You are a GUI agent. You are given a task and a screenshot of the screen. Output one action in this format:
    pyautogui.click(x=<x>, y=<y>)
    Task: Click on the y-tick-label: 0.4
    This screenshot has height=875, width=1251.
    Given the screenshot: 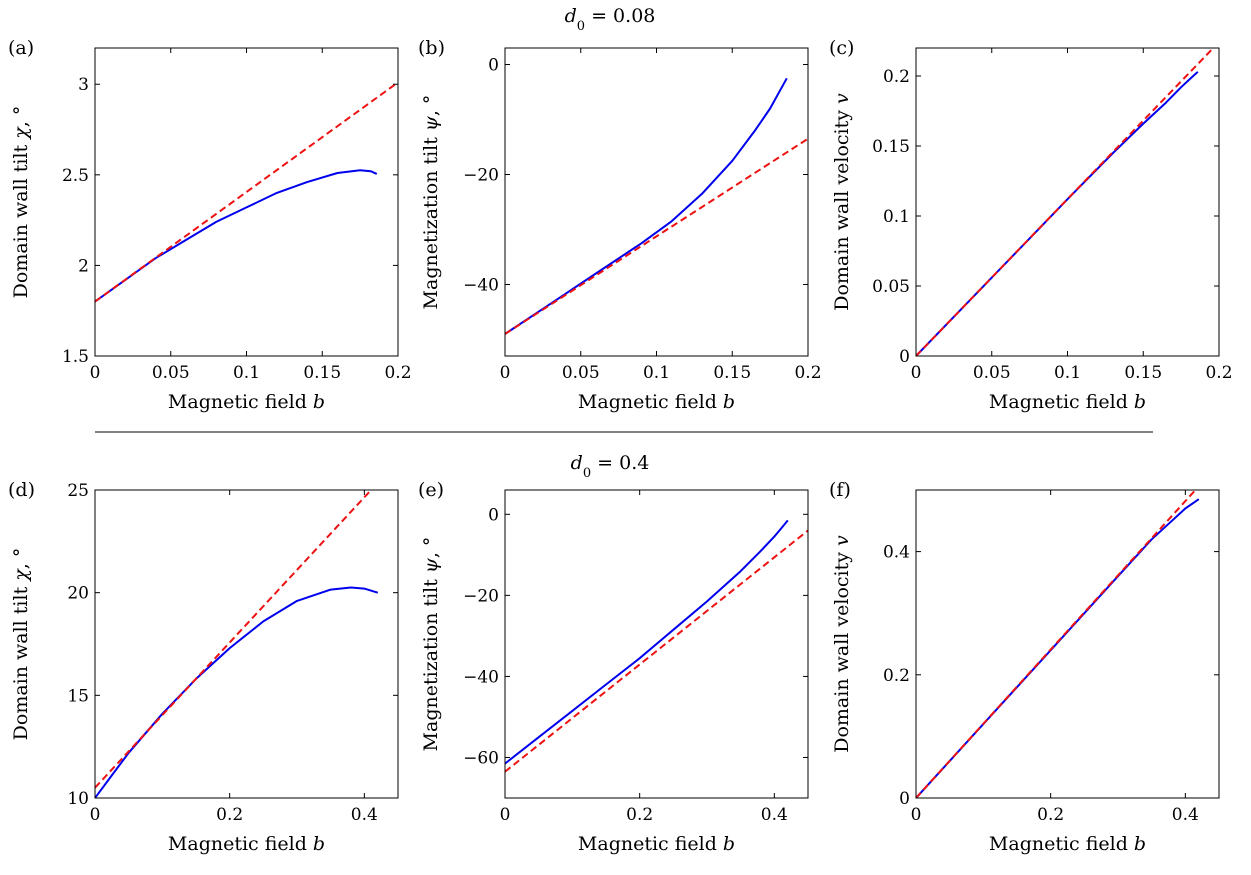 What is the action you would take?
    pyautogui.click(x=896, y=553)
    